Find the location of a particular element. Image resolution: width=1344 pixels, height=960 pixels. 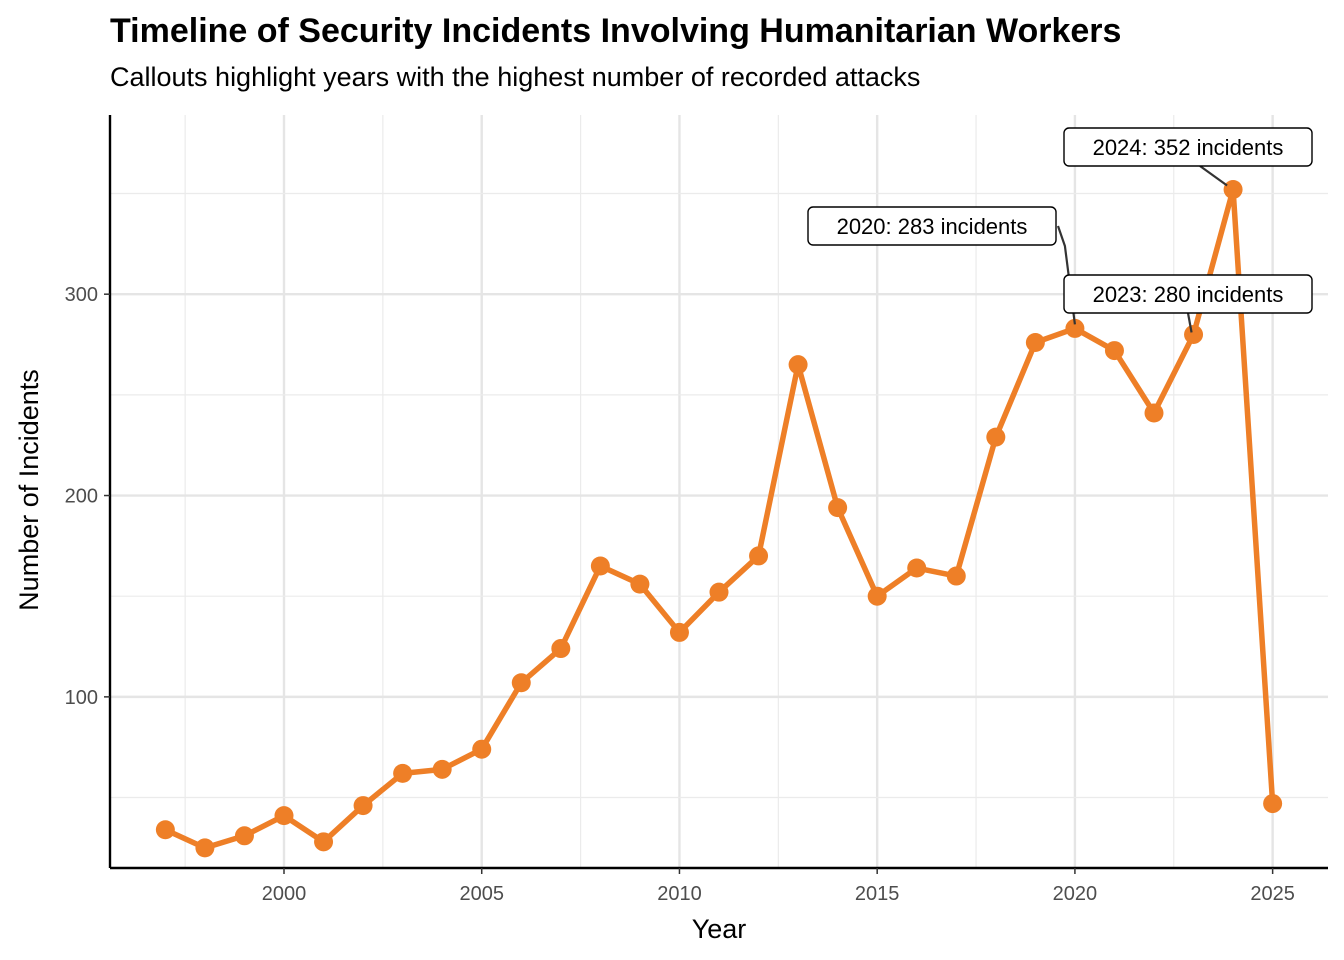

x-tick-label: 2005 is located at coordinates (481, 894).